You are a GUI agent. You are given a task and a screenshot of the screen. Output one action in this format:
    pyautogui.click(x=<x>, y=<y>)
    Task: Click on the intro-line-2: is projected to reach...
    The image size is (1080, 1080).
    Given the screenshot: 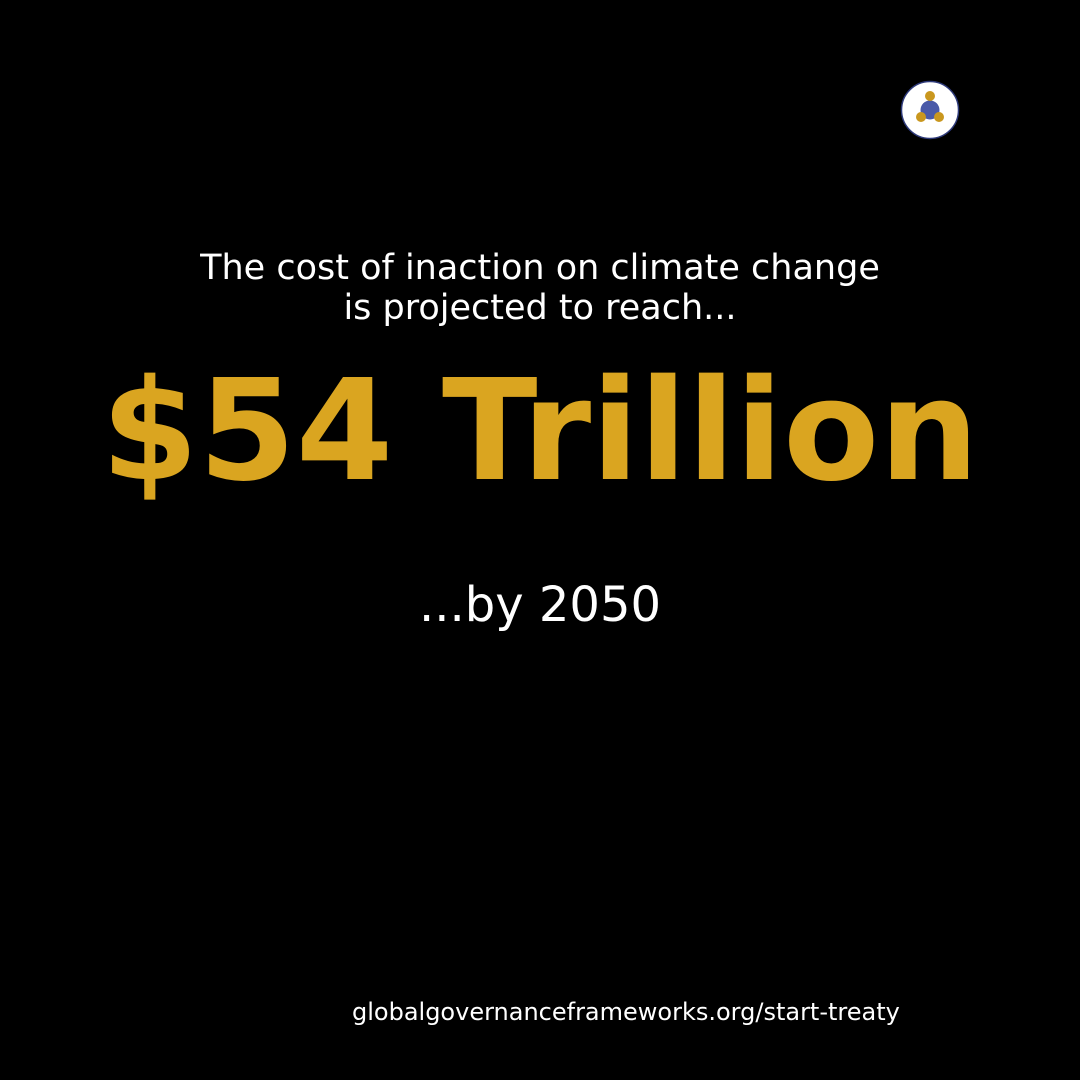 What is the action you would take?
    pyautogui.click(x=540, y=308)
    